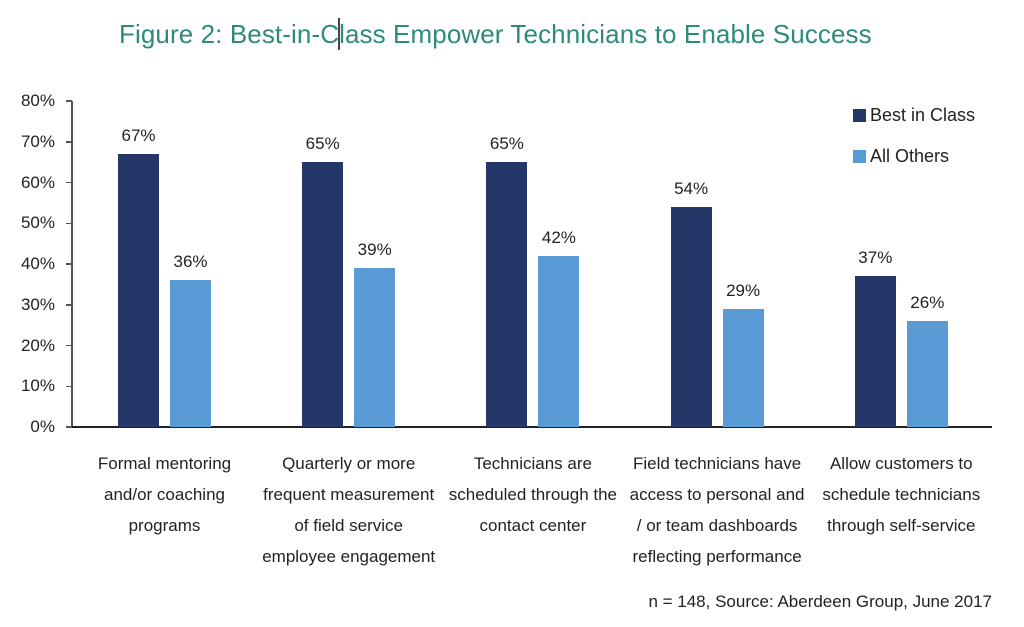  Describe the element at coordinates (717, 463) in the screenshot. I see `category-label-line: Field technicians have` at that location.